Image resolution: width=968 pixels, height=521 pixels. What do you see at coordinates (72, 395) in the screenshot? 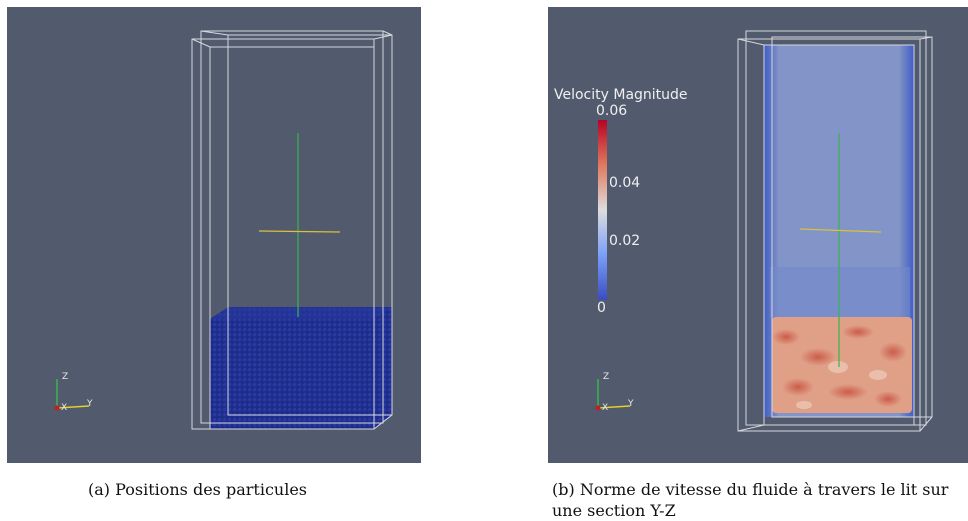
I see `orientation-axes-a` at bounding box center [72, 395].